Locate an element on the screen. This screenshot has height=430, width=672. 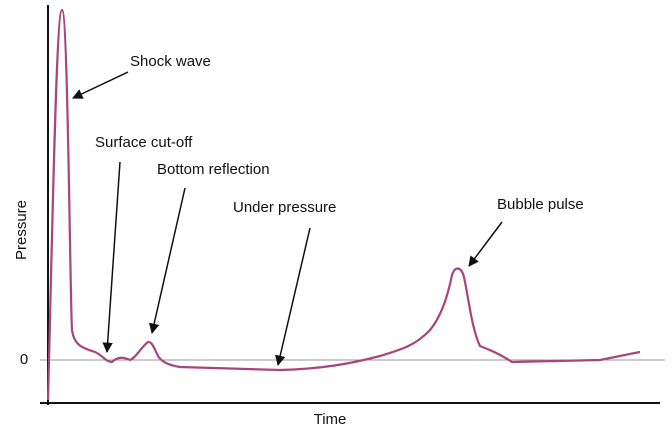
annotation-label: Bubble pulse is located at coordinates (540, 204).